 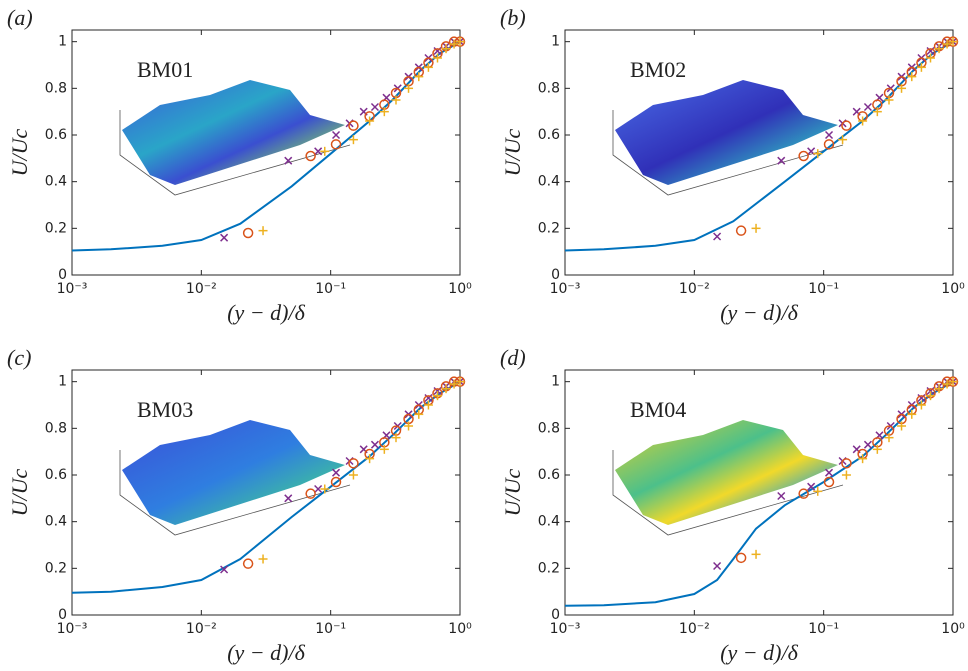 I want to click on y-tick-label: 1, so click(x=62, y=382).